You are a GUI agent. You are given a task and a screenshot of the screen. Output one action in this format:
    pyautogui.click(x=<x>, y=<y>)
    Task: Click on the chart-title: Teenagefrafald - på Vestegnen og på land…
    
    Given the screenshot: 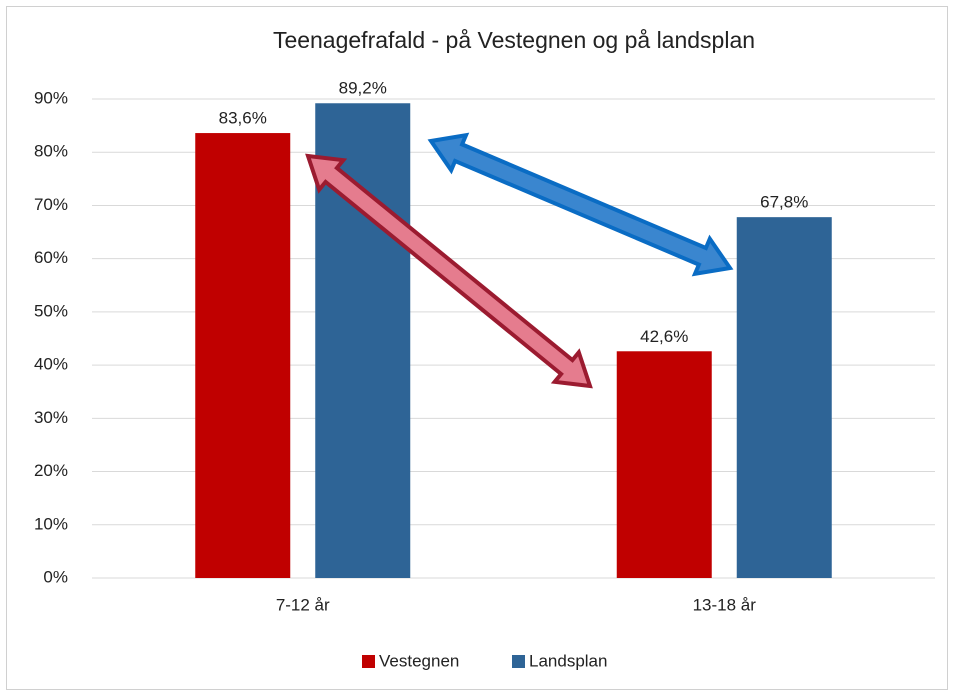 What is the action you would take?
    pyautogui.click(x=514, y=40)
    